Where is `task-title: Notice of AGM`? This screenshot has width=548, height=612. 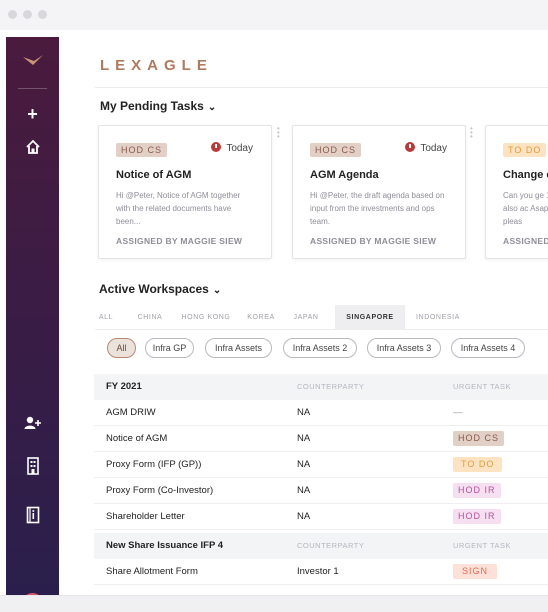 task-title: Notice of AGM is located at coordinates (154, 175).